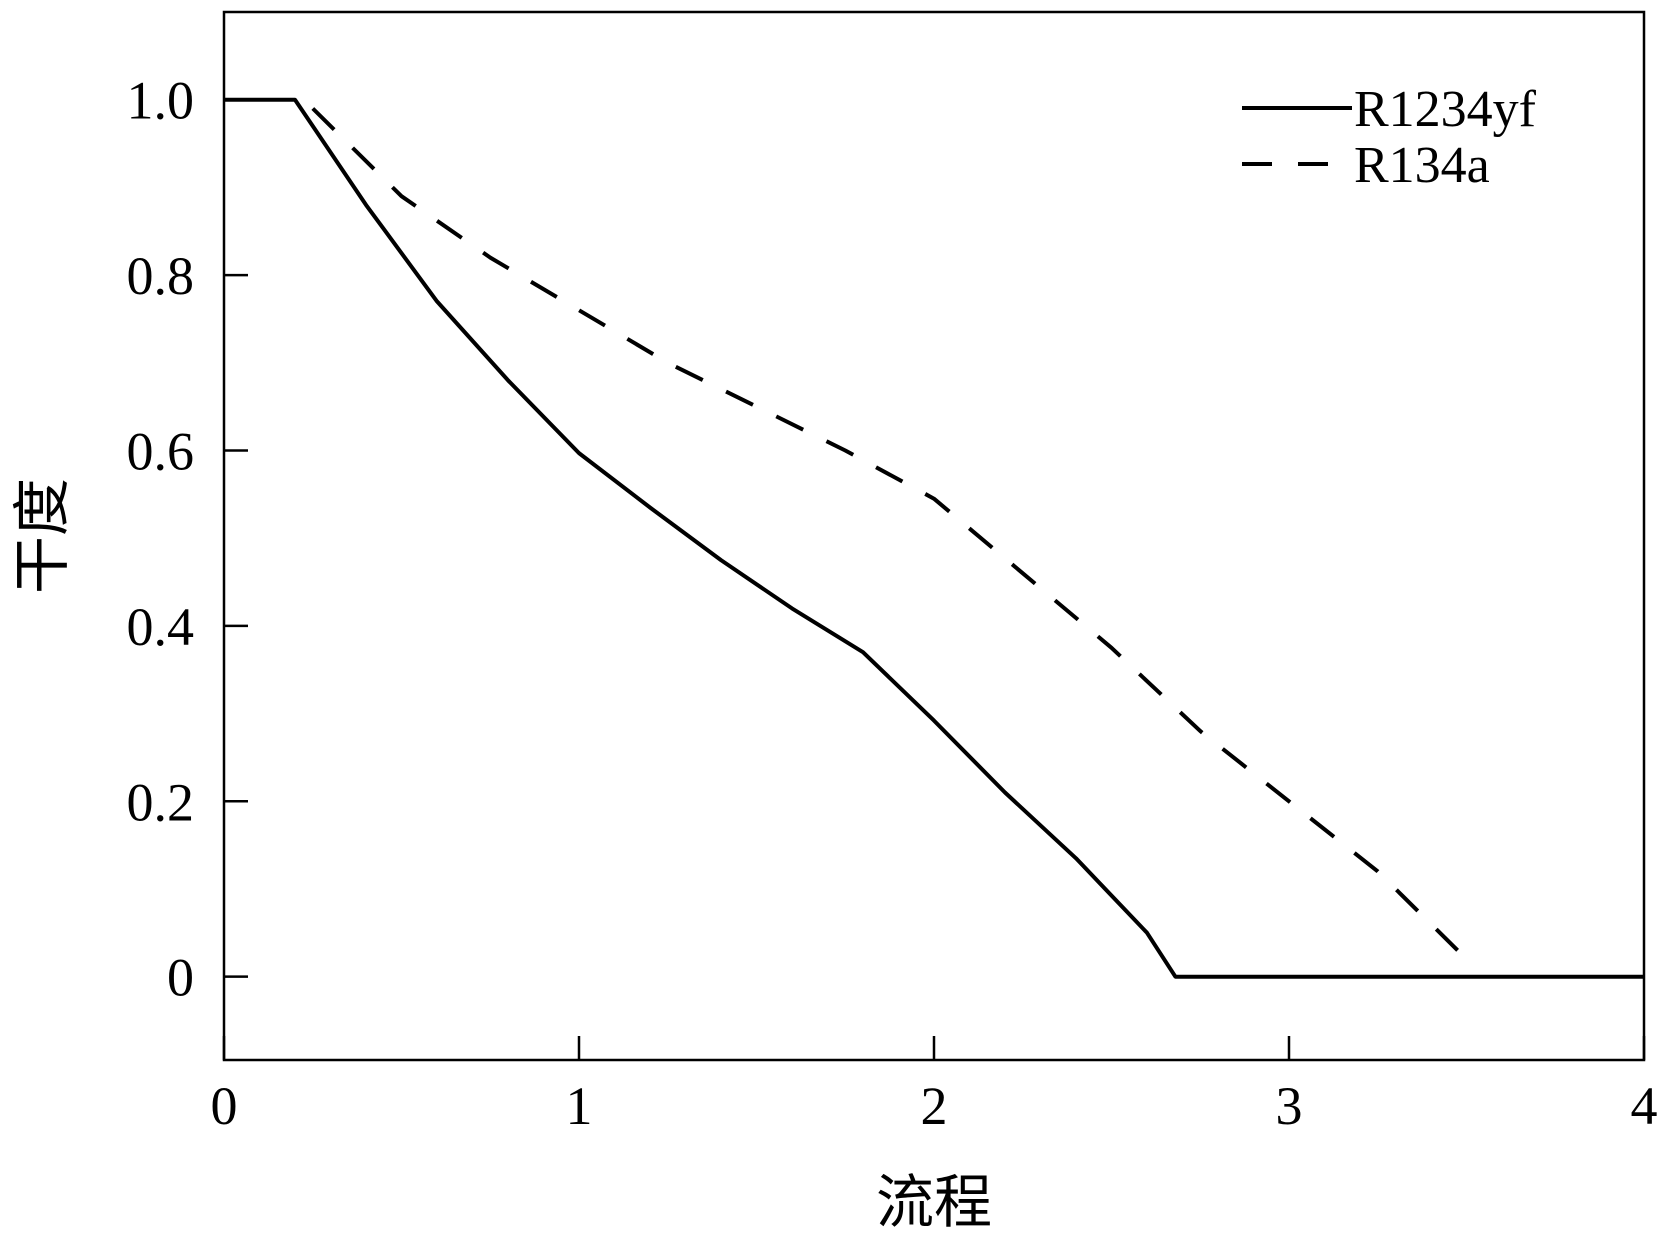  What do you see at coordinates (579, 1106) in the screenshot?
I see `x-tick-label: 1` at bounding box center [579, 1106].